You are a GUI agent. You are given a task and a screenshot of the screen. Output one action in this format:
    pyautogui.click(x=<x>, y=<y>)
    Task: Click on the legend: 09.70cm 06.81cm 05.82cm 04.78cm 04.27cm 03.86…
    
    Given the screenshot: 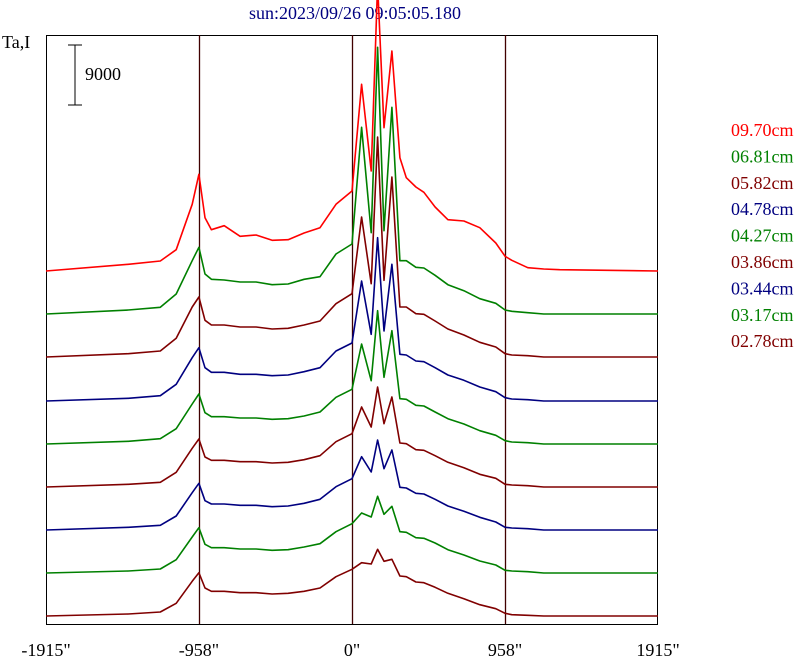 What is the action you would take?
    pyautogui.click(x=762, y=235)
    